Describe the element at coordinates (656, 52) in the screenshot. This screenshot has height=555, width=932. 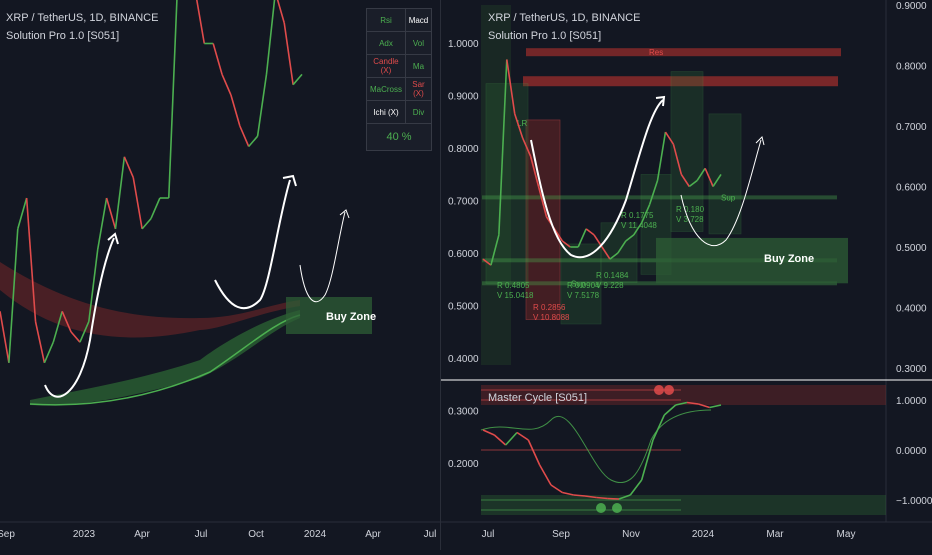
I see `resistance-label: Res` at that location.